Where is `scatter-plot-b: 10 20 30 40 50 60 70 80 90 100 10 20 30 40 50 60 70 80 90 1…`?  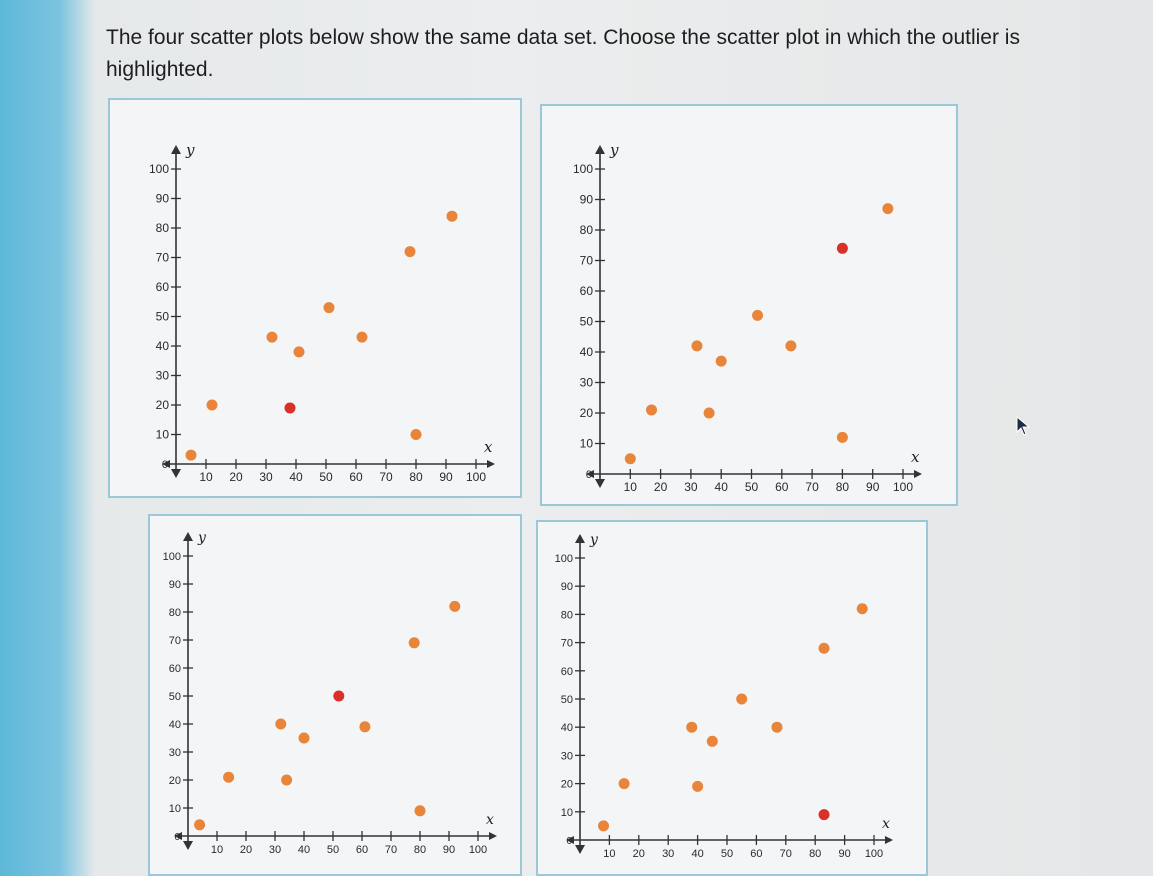 scatter-plot-b: 10 20 30 40 50 60 70 80 90 100 10 20 30 40 50 60 70 80 90 1… is located at coordinates (747, 317).